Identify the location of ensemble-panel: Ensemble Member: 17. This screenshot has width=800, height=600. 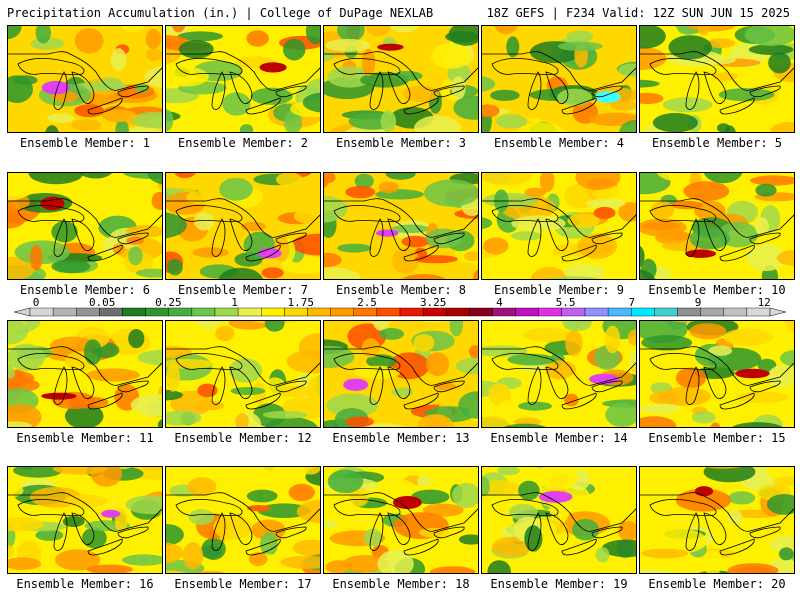
(243, 528).